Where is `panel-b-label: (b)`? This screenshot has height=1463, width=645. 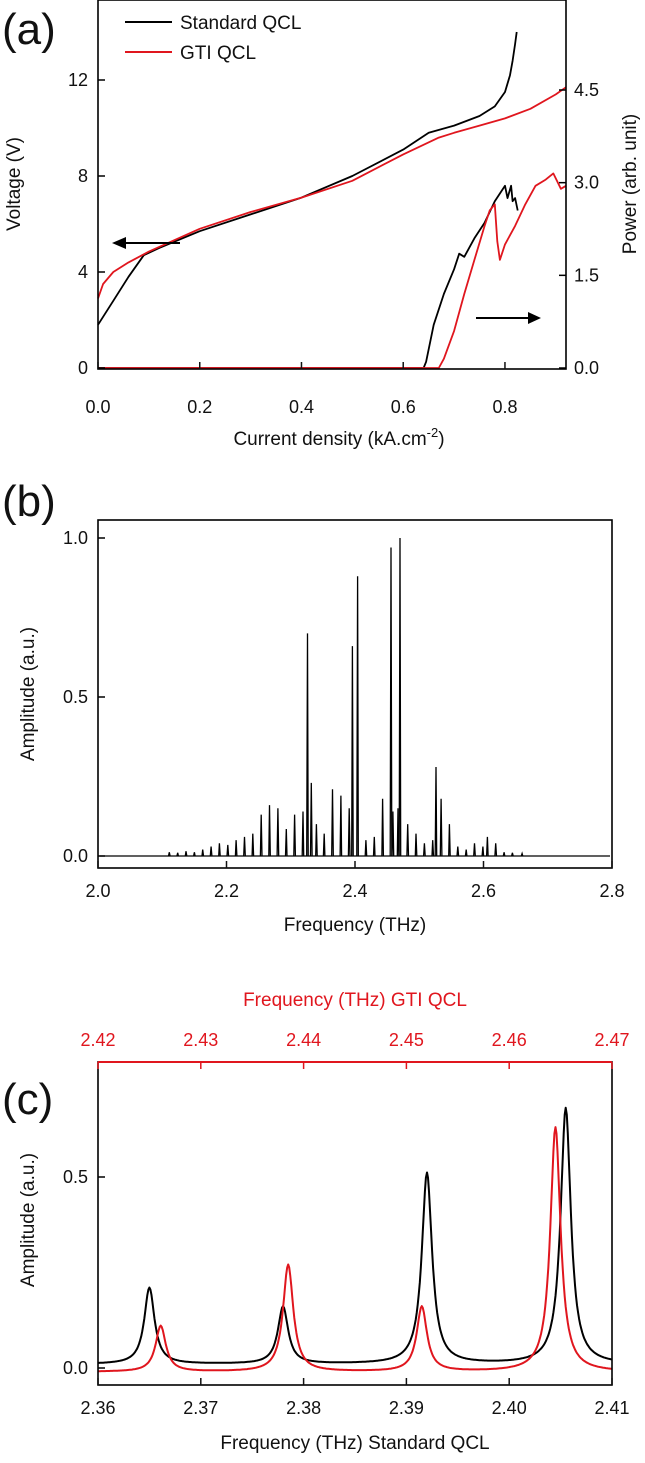
panel-b-label: (b) is located at coordinates (29, 501).